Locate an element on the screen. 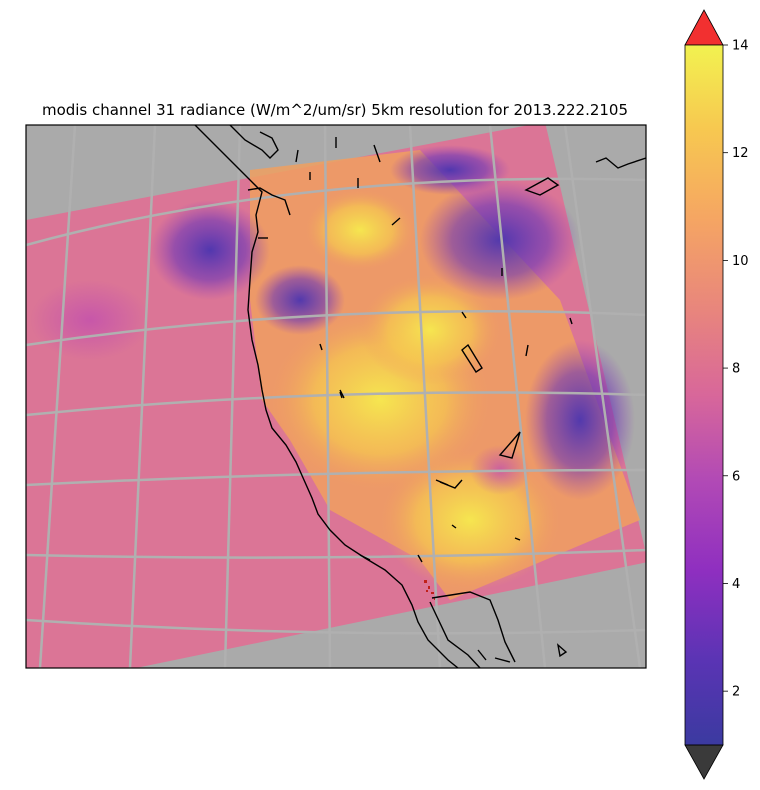  colorbar: 2 4 6 8 10 12 14 is located at coordinates (716, 394).